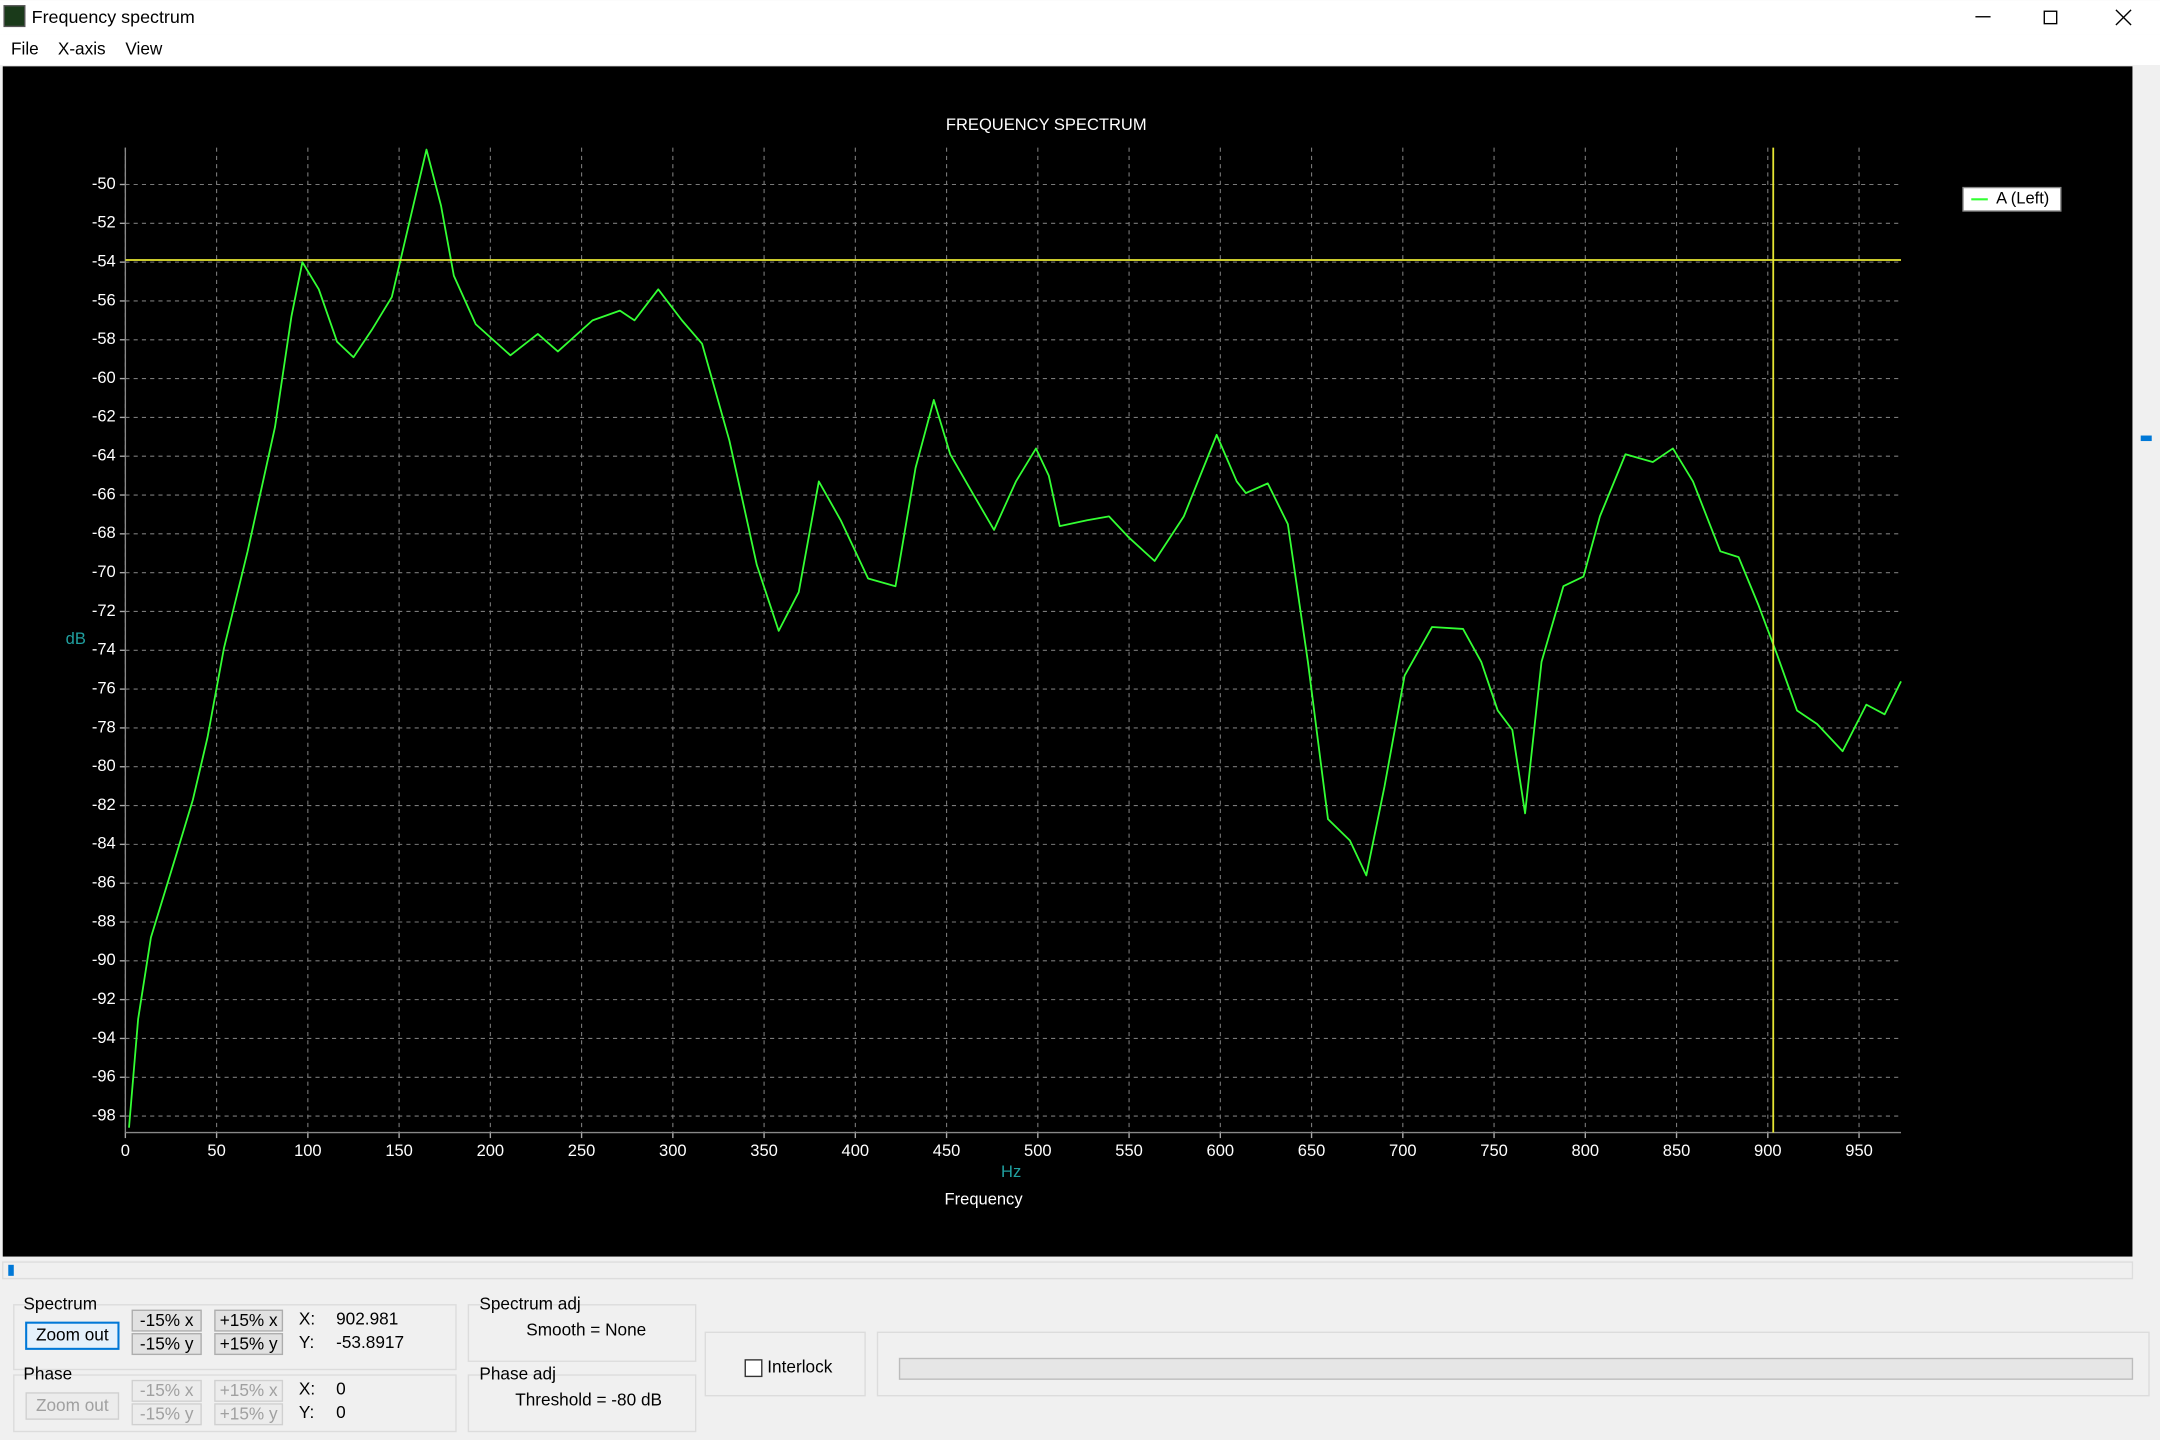 This screenshot has height=1440, width=2160. I want to click on button-label: +15% y, so click(249, 1343).